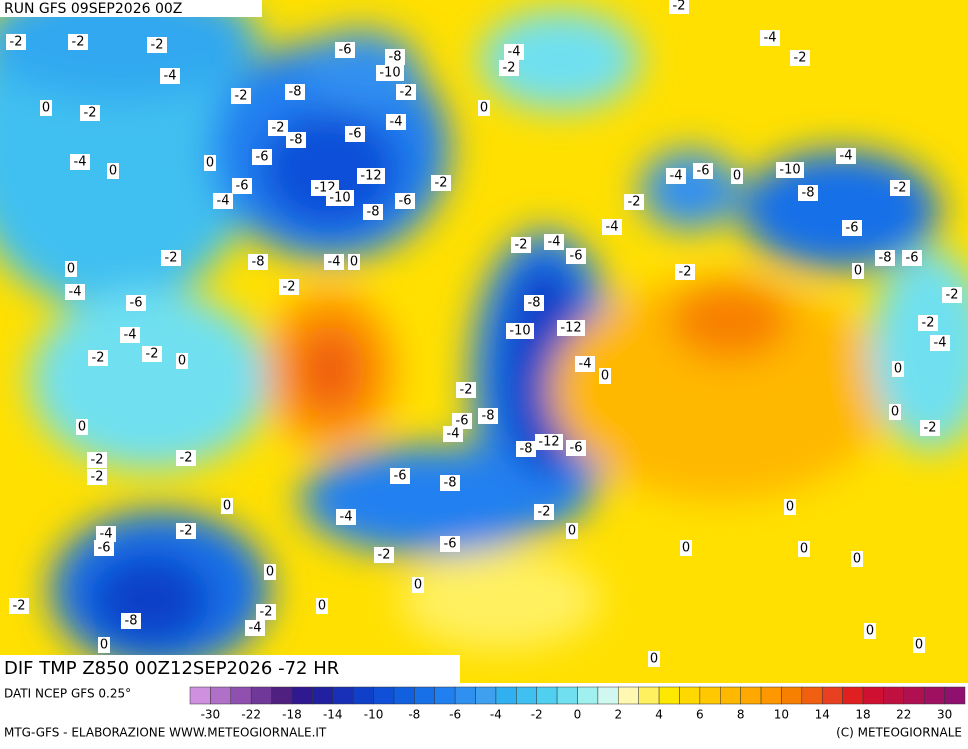 The width and height of the screenshot is (968, 749). I want to click on legend-label: 22, so click(903, 715).